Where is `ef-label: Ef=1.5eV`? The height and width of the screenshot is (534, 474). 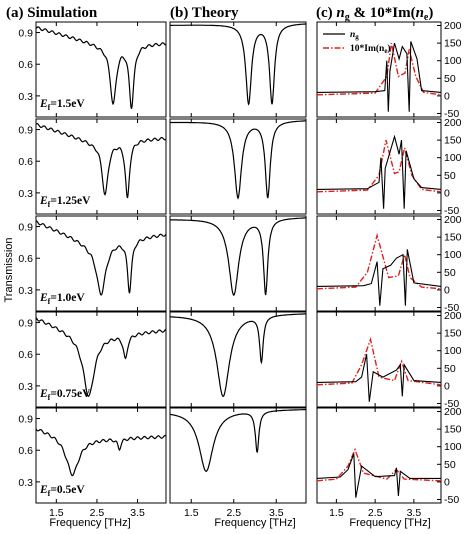
ef-label: Ef=1.5eV is located at coordinates (62, 105).